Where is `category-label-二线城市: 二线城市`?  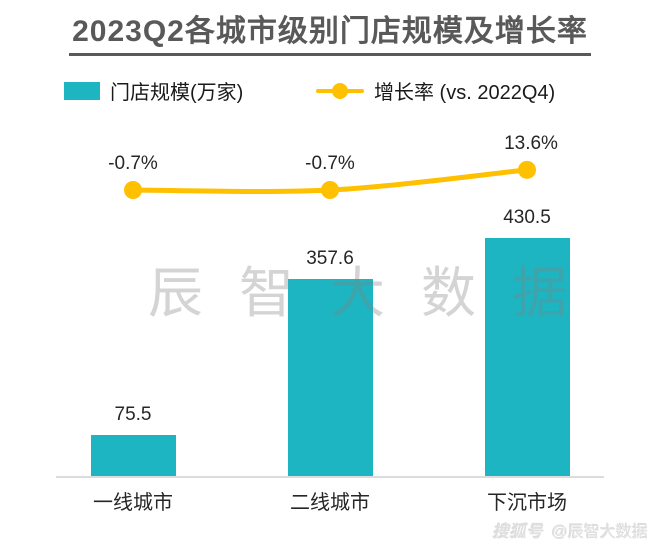 category-label-二线城市: 二线城市 is located at coordinates (330, 503).